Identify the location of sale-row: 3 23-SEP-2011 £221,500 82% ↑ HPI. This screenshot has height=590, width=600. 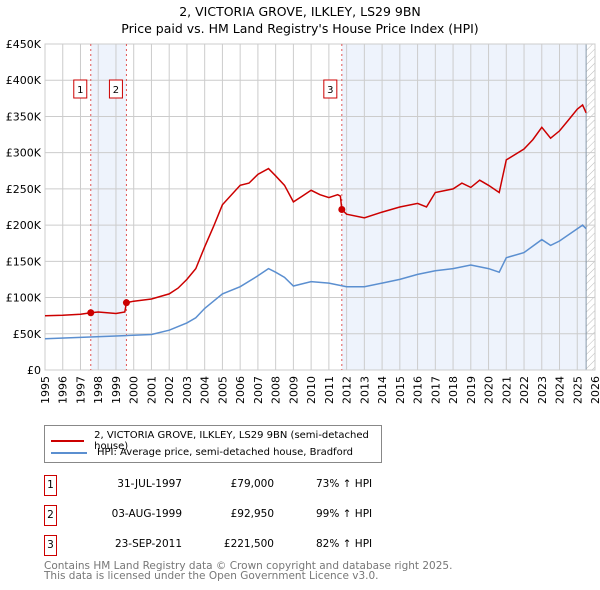
(244, 545).